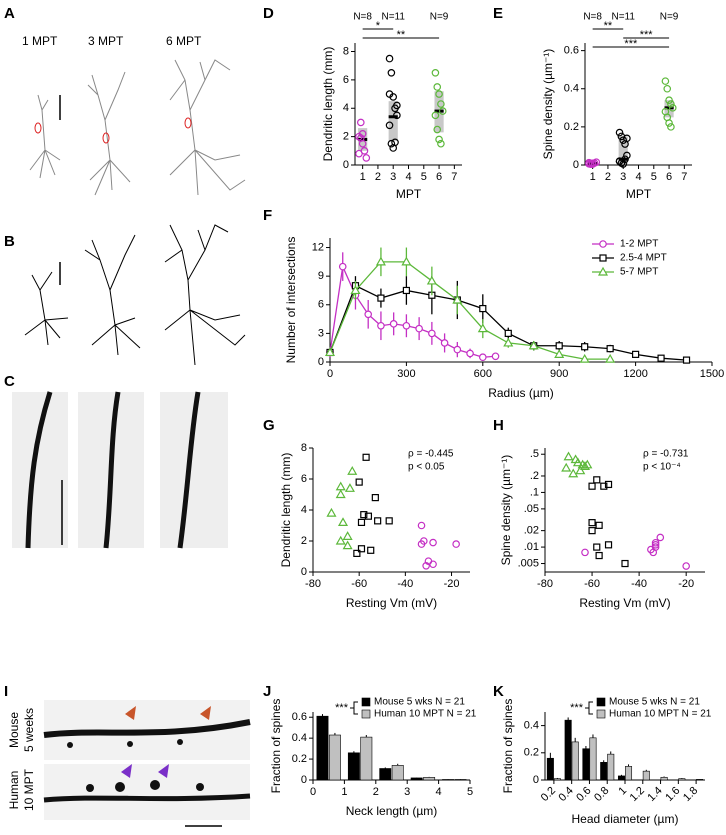  I want to click on x-tick-label: -80, so click(313, 584).